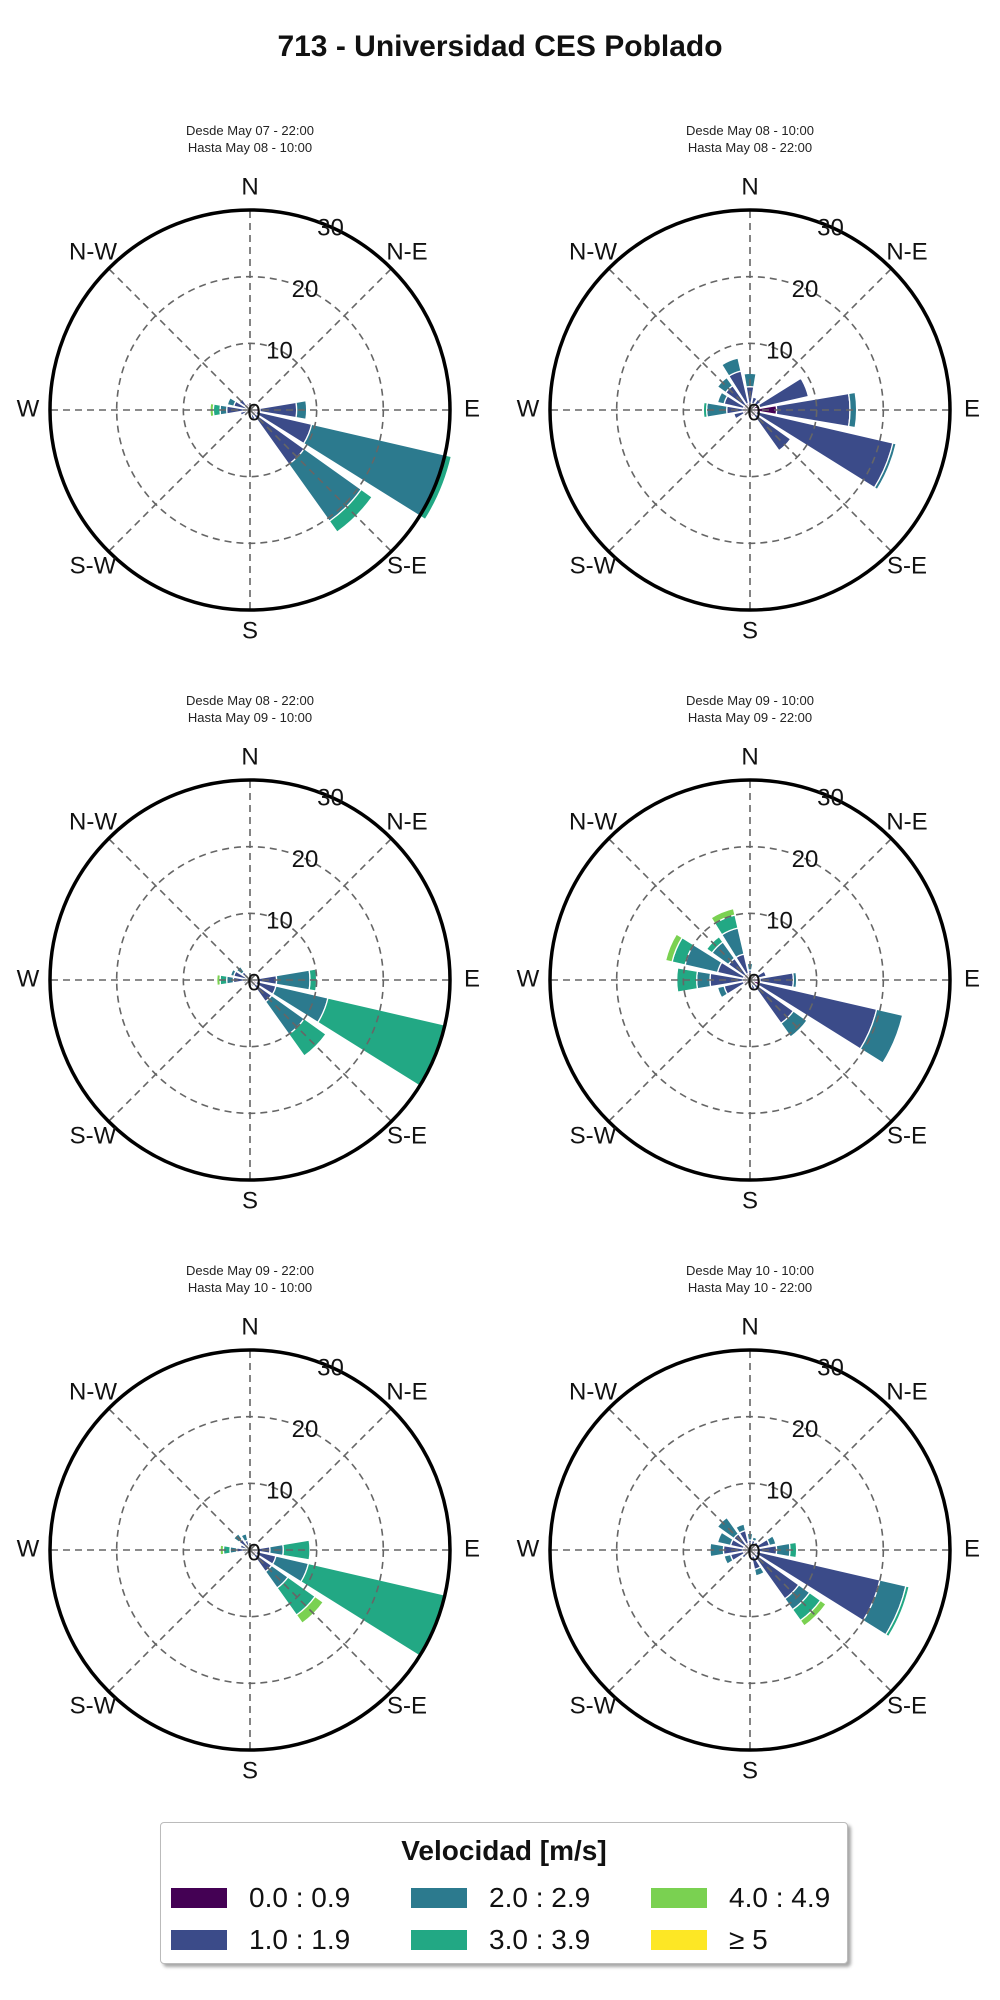  What do you see at coordinates (748, 1939) in the screenshot?
I see `legend-label: ≥ 5` at bounding box center [748, 1939].